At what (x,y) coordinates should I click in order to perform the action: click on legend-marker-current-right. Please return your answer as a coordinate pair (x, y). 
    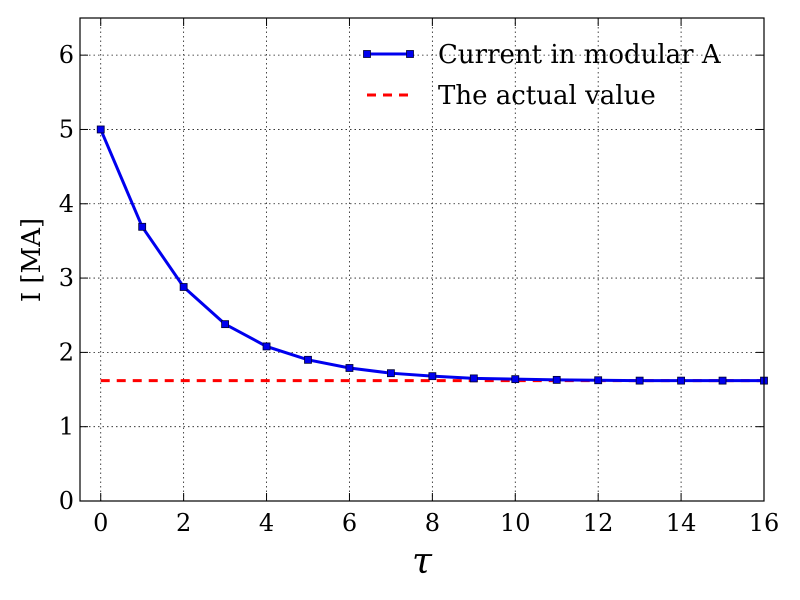
    Looking at the image, I should click on (410, 54).